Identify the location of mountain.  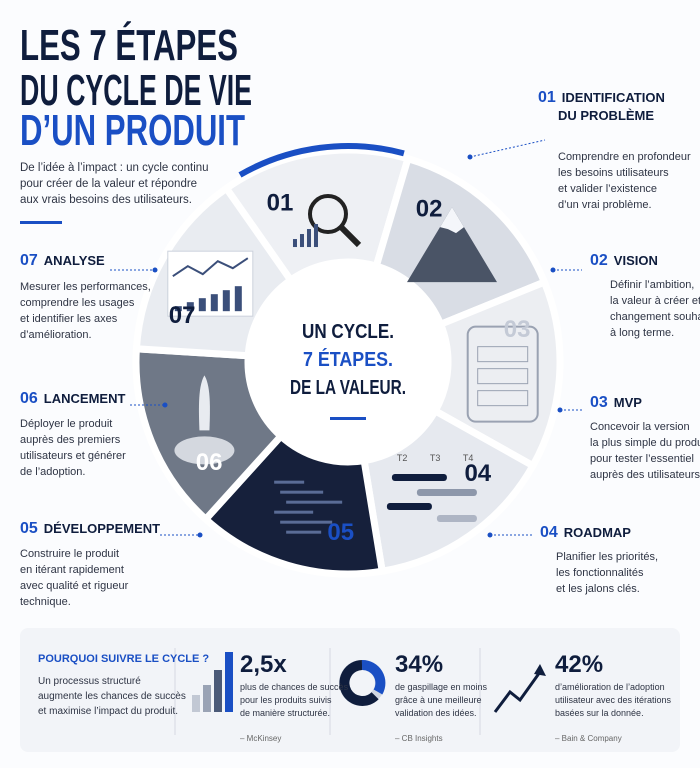
(452, 245).